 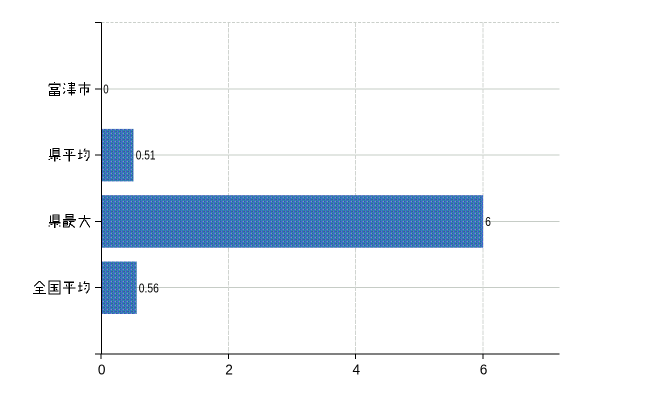 I want to click on svg-text: 4, so click(x=357, y=371).